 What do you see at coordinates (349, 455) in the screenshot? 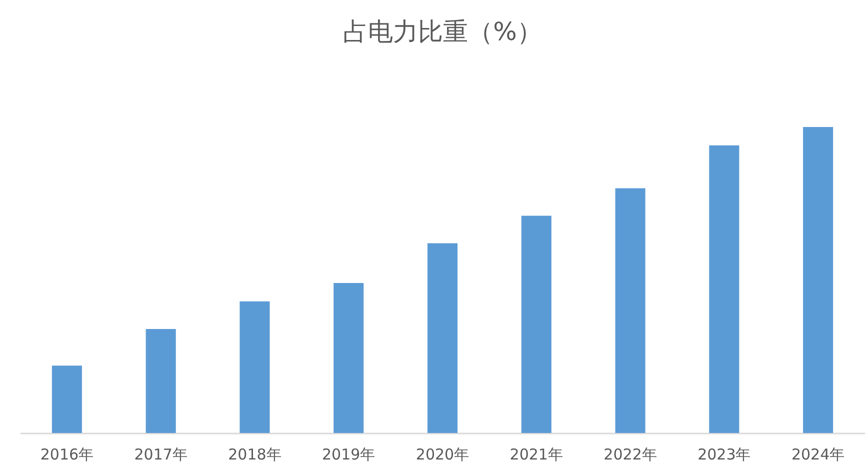
I see `x-tick-label: 2019年` at bounding box center [349, 455].